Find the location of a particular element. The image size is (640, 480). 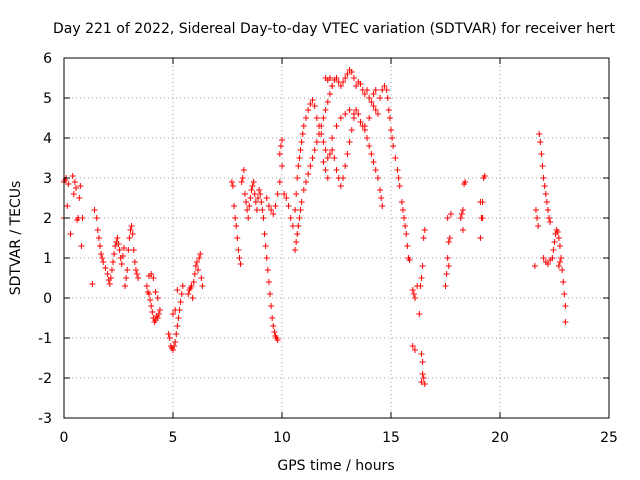

x-tick-label: 15 is located at coordinates (391, 438).